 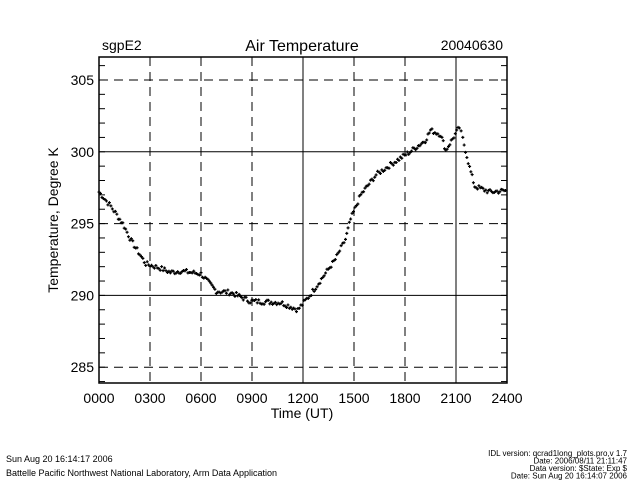 I want to click on x-tick-label: 1200, so click(x=302, y=398).